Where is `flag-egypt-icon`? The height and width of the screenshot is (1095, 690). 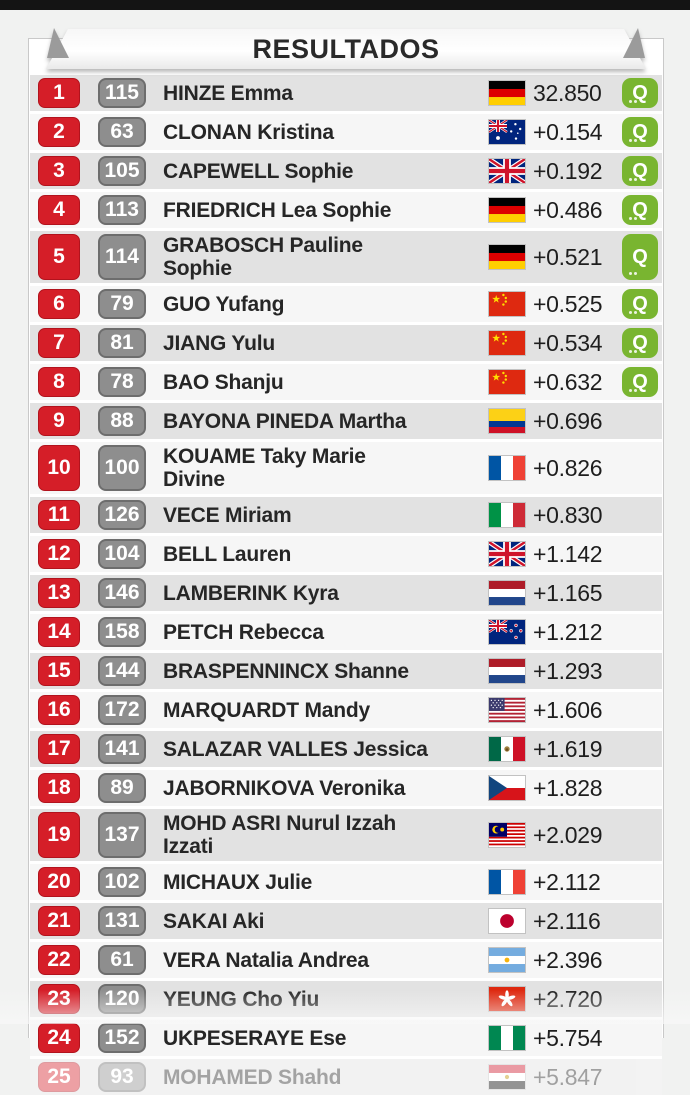
flag-egypt-icon is located at coordinates (507, 1077).